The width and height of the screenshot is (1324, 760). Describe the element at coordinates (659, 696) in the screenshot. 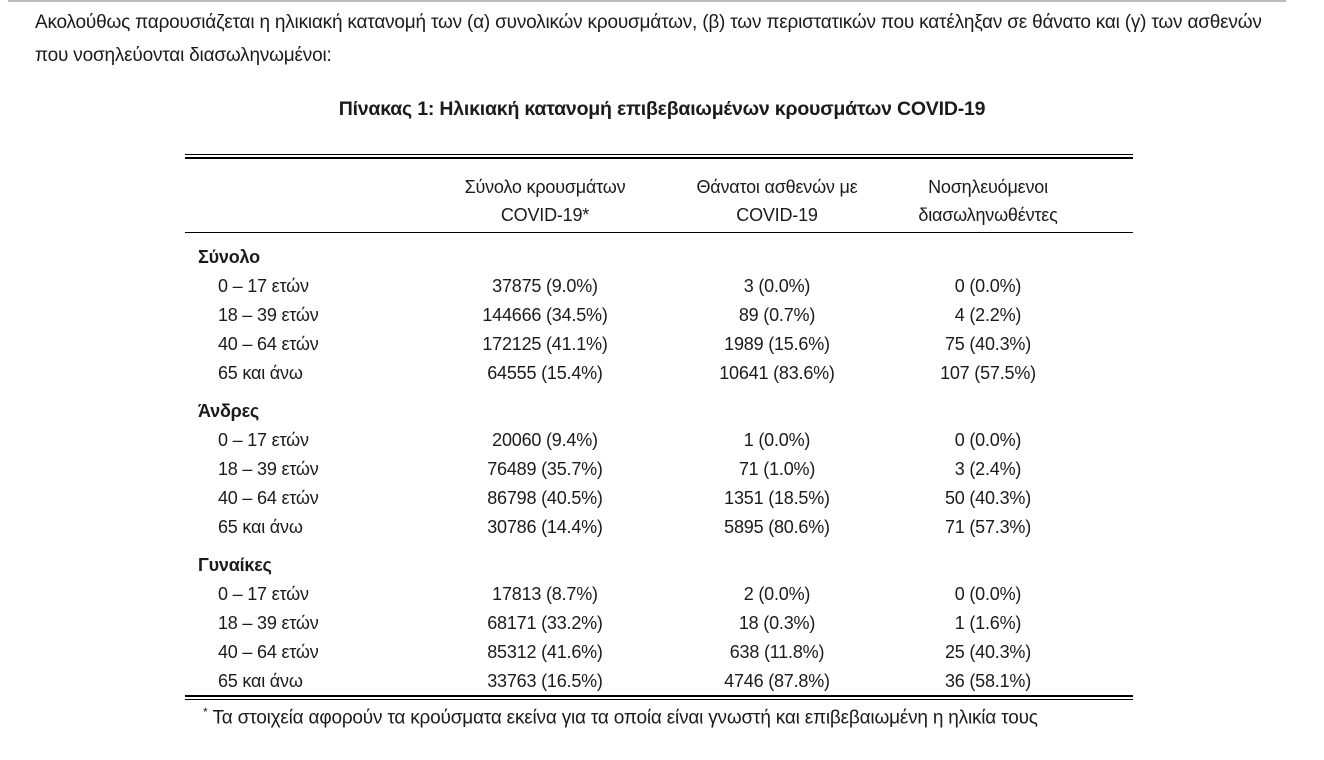

I see `table-bottom-rule-thick` at that location.